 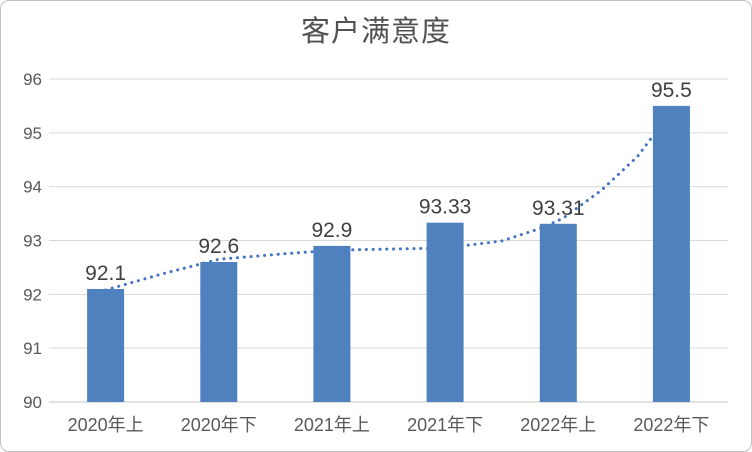 What do you see at coordinates (219, 425) in the screenshot?
I see `x-tick-label: 2020年下` at bounding box center [219, 425].